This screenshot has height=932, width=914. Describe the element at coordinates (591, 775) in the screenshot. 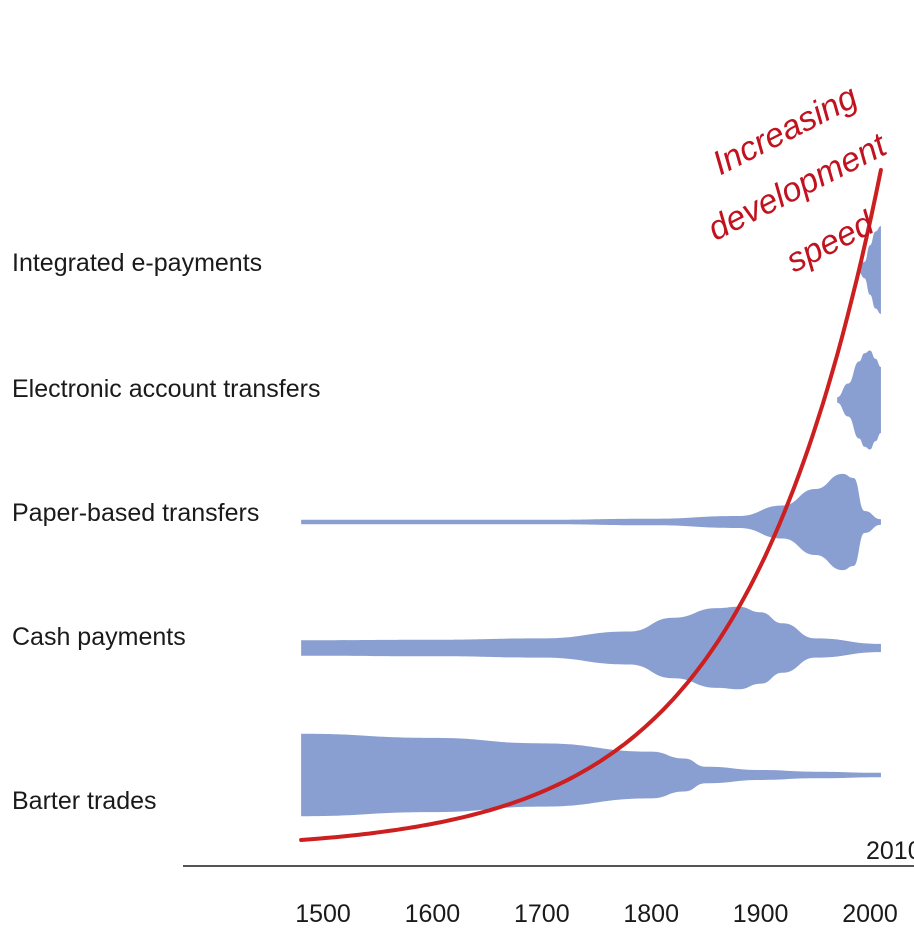

I see `stream-barter-trades` at that location.